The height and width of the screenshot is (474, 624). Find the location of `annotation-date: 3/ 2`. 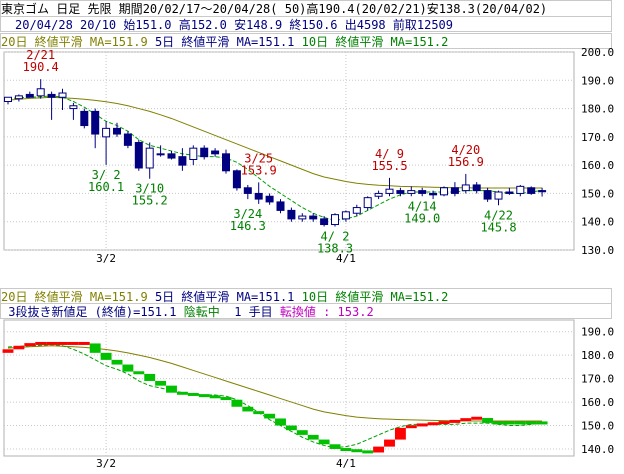

annotation-date: 3/ 2 is located at coordinates (106, 175).